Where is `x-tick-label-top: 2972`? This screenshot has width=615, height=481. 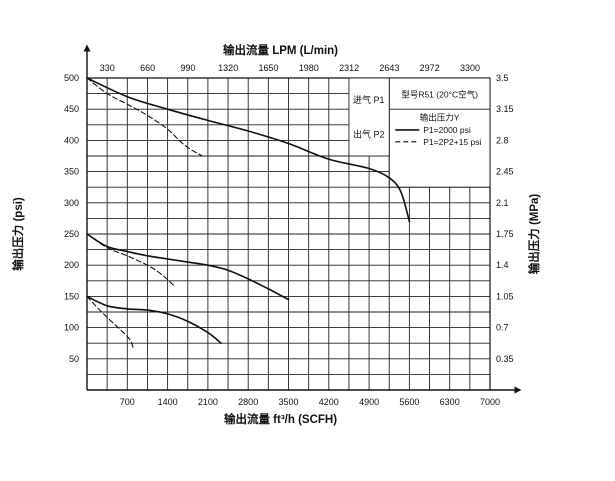 x-tick-label-top: 2972 is located at coordinates (430, 68).